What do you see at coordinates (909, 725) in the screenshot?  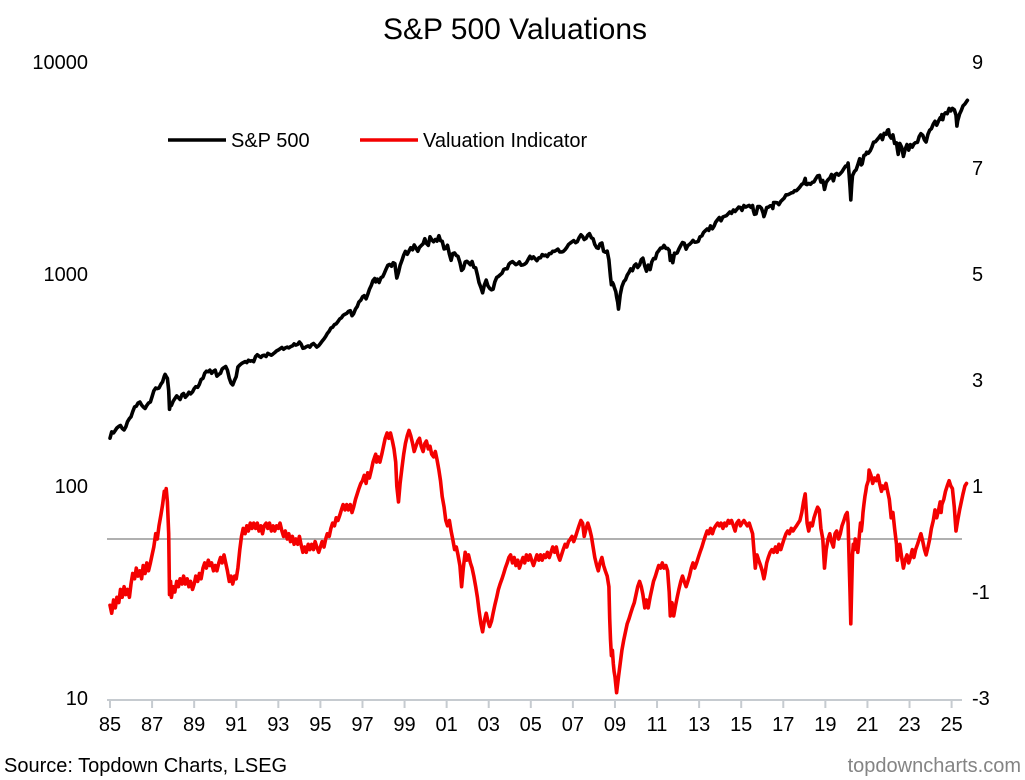 I see `x-axis-tick-label: 23` at bounding box center [909, 725].